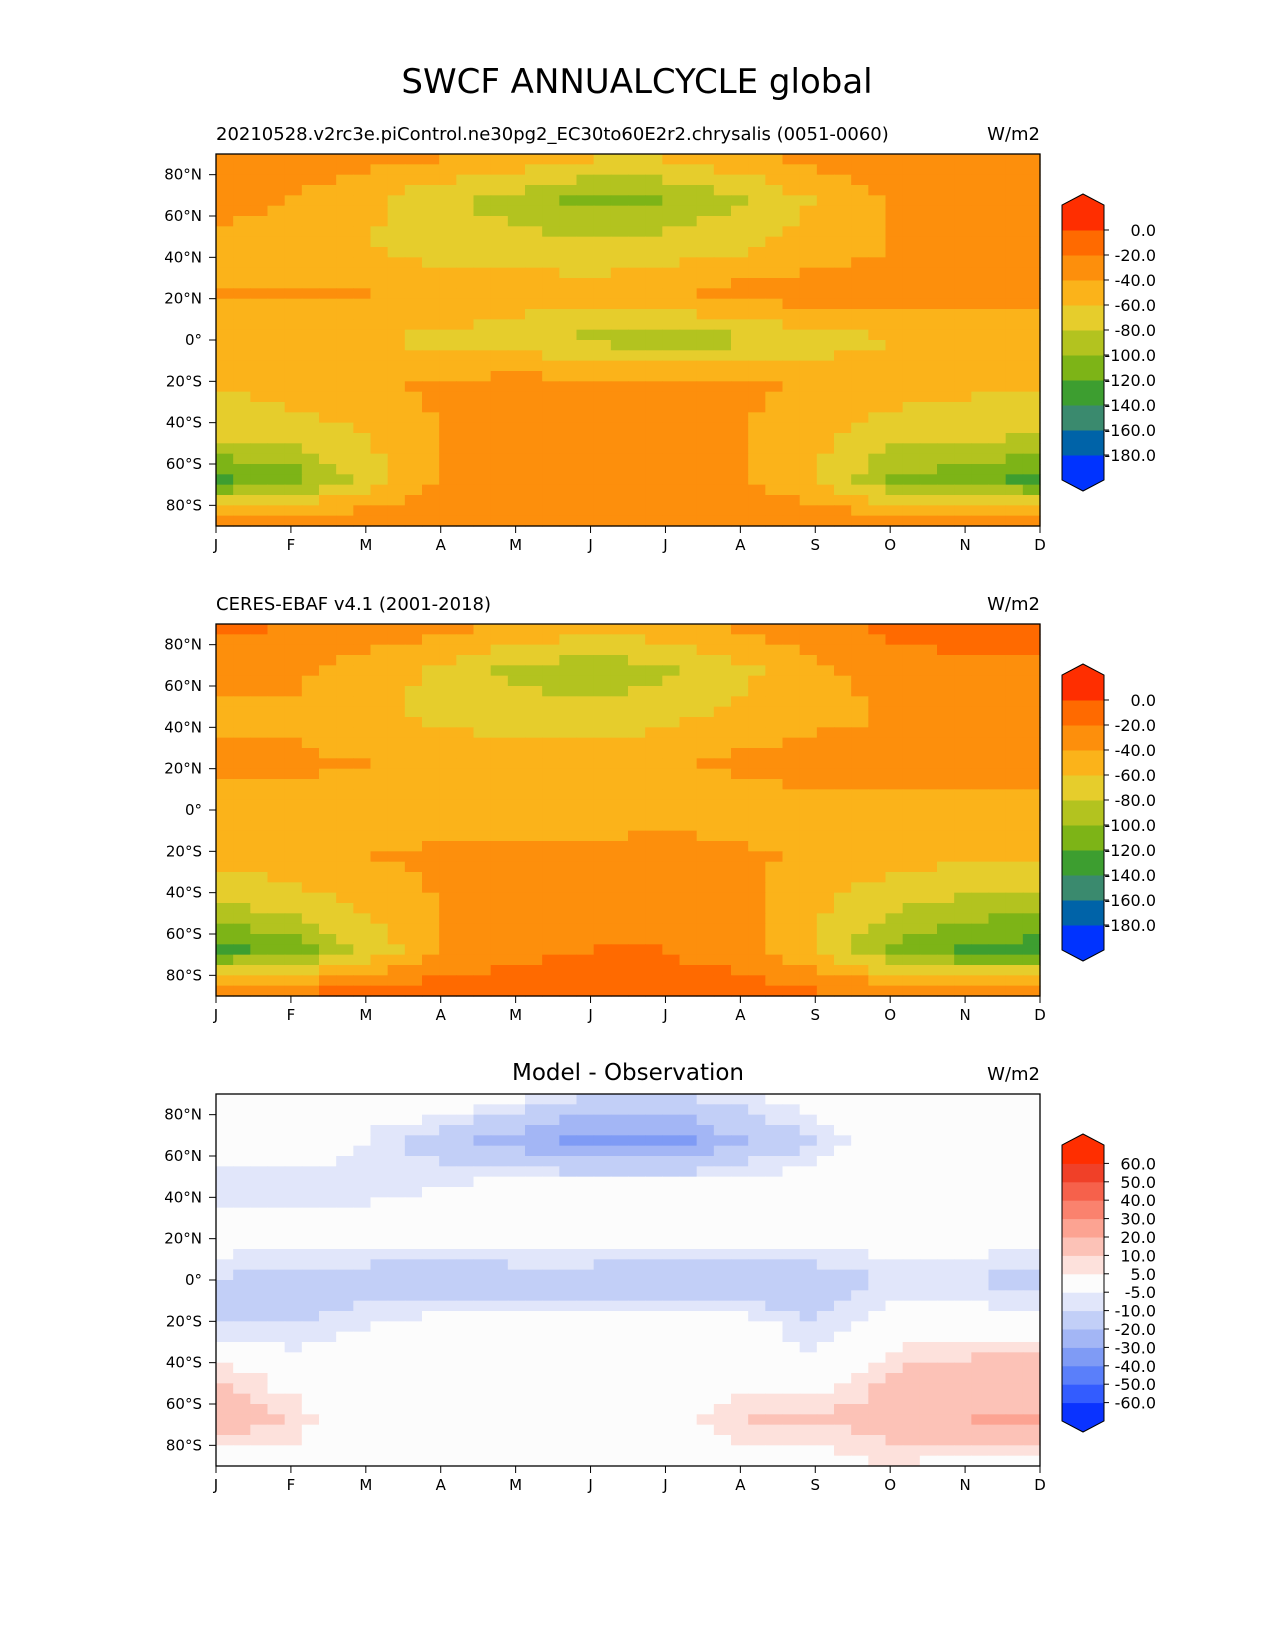 Image resolution: width=1275 pixels, height=1650 pixels. What do you see at coordinates (1135, 255) in the screenshot?
I see `colorbar-tick-label: -20.0` at bounding box center [1135, 255].